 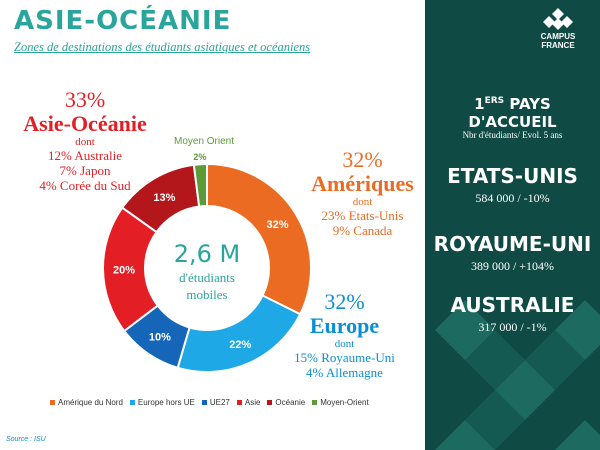 I want to click on panel-heading: 1ERS PAYS D'ACCUEIL, so click(x=512, y=111).